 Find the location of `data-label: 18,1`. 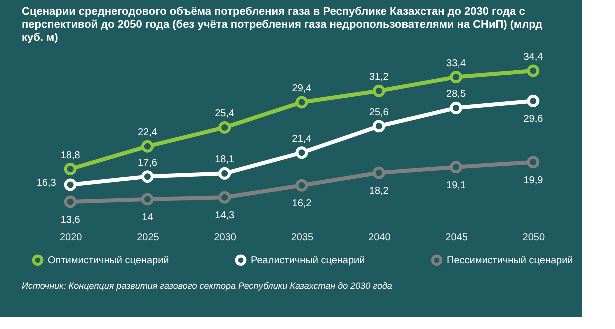

data-label: 18,1 is located at coordinates (225, 160).